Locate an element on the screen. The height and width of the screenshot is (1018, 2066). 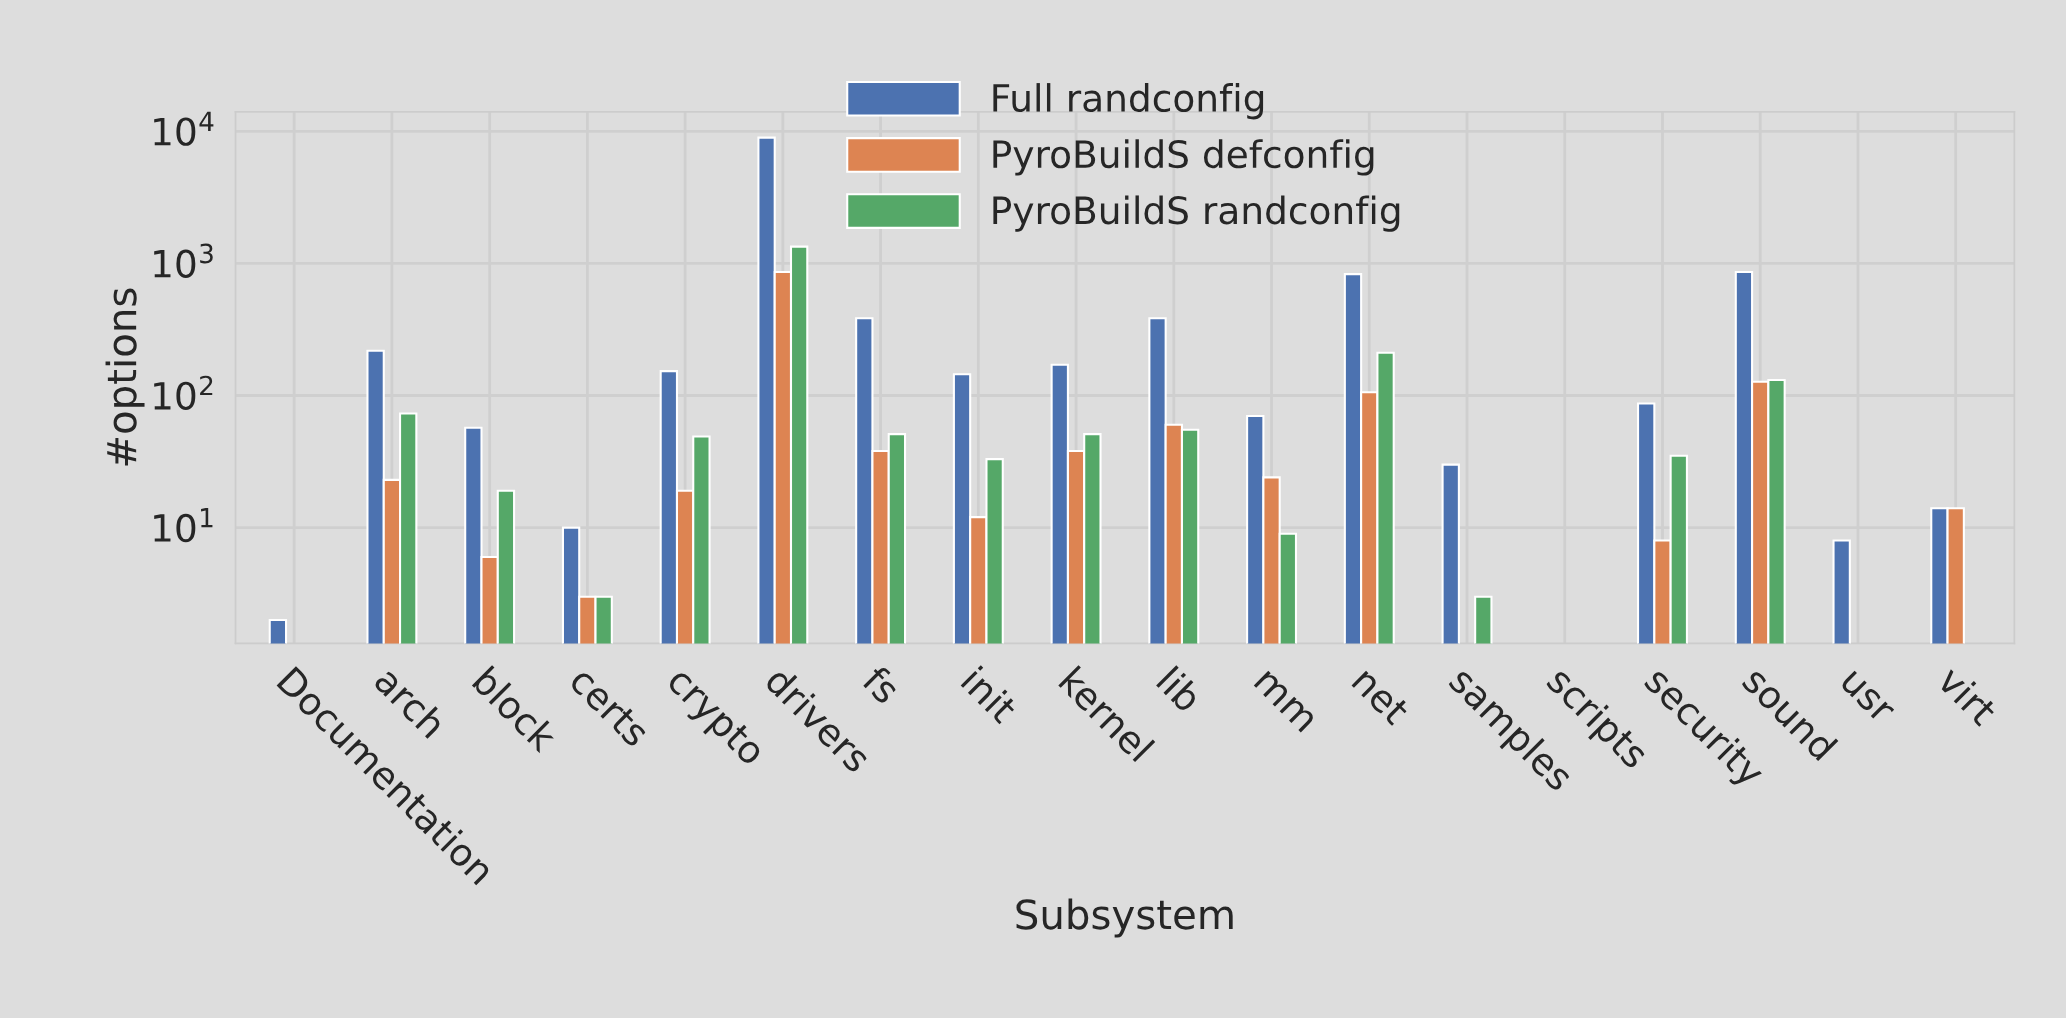
x-axis-title: Subsystem is located at coordinates (1124, 918).